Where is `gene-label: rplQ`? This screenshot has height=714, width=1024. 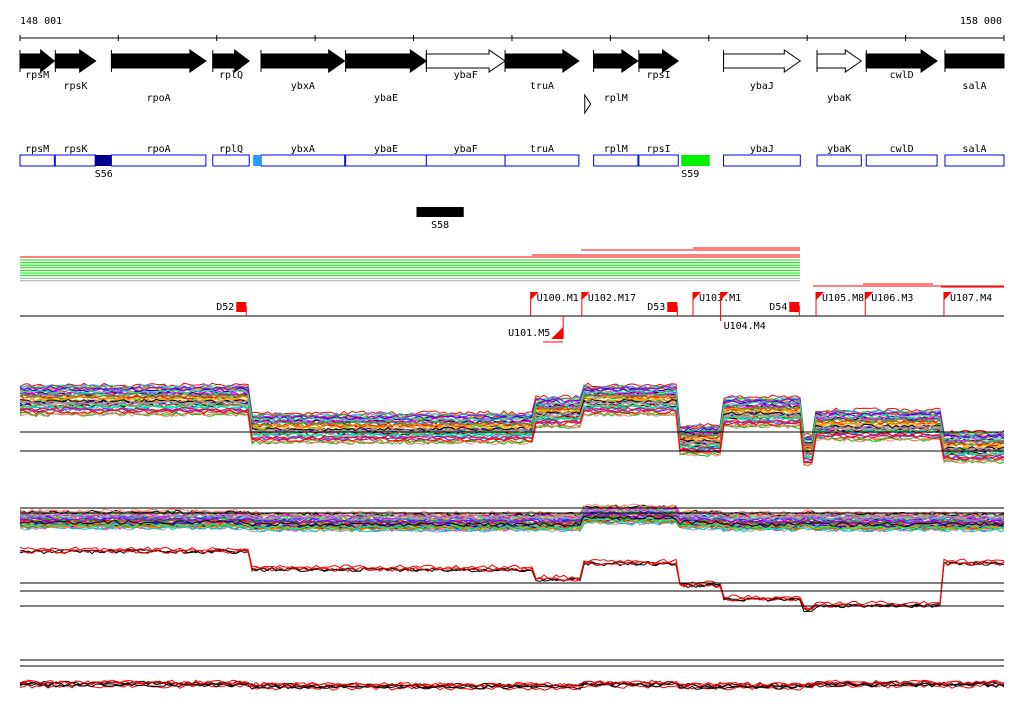 gene-label: rplQ is located at coordinates (231, 75).